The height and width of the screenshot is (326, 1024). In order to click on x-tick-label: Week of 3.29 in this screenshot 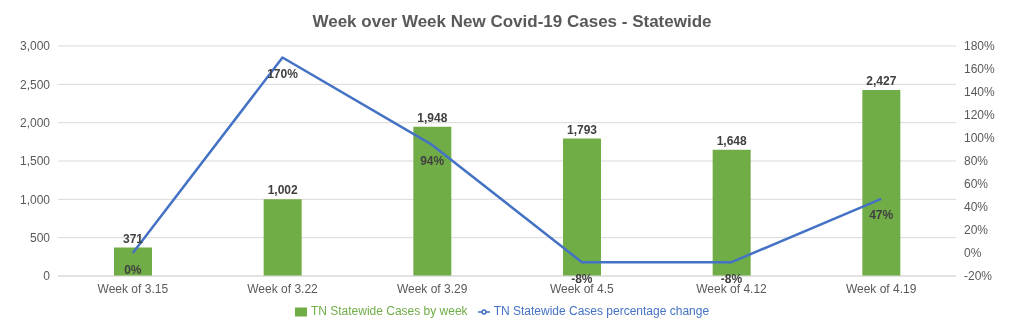, I will do `click(432, 288)`.